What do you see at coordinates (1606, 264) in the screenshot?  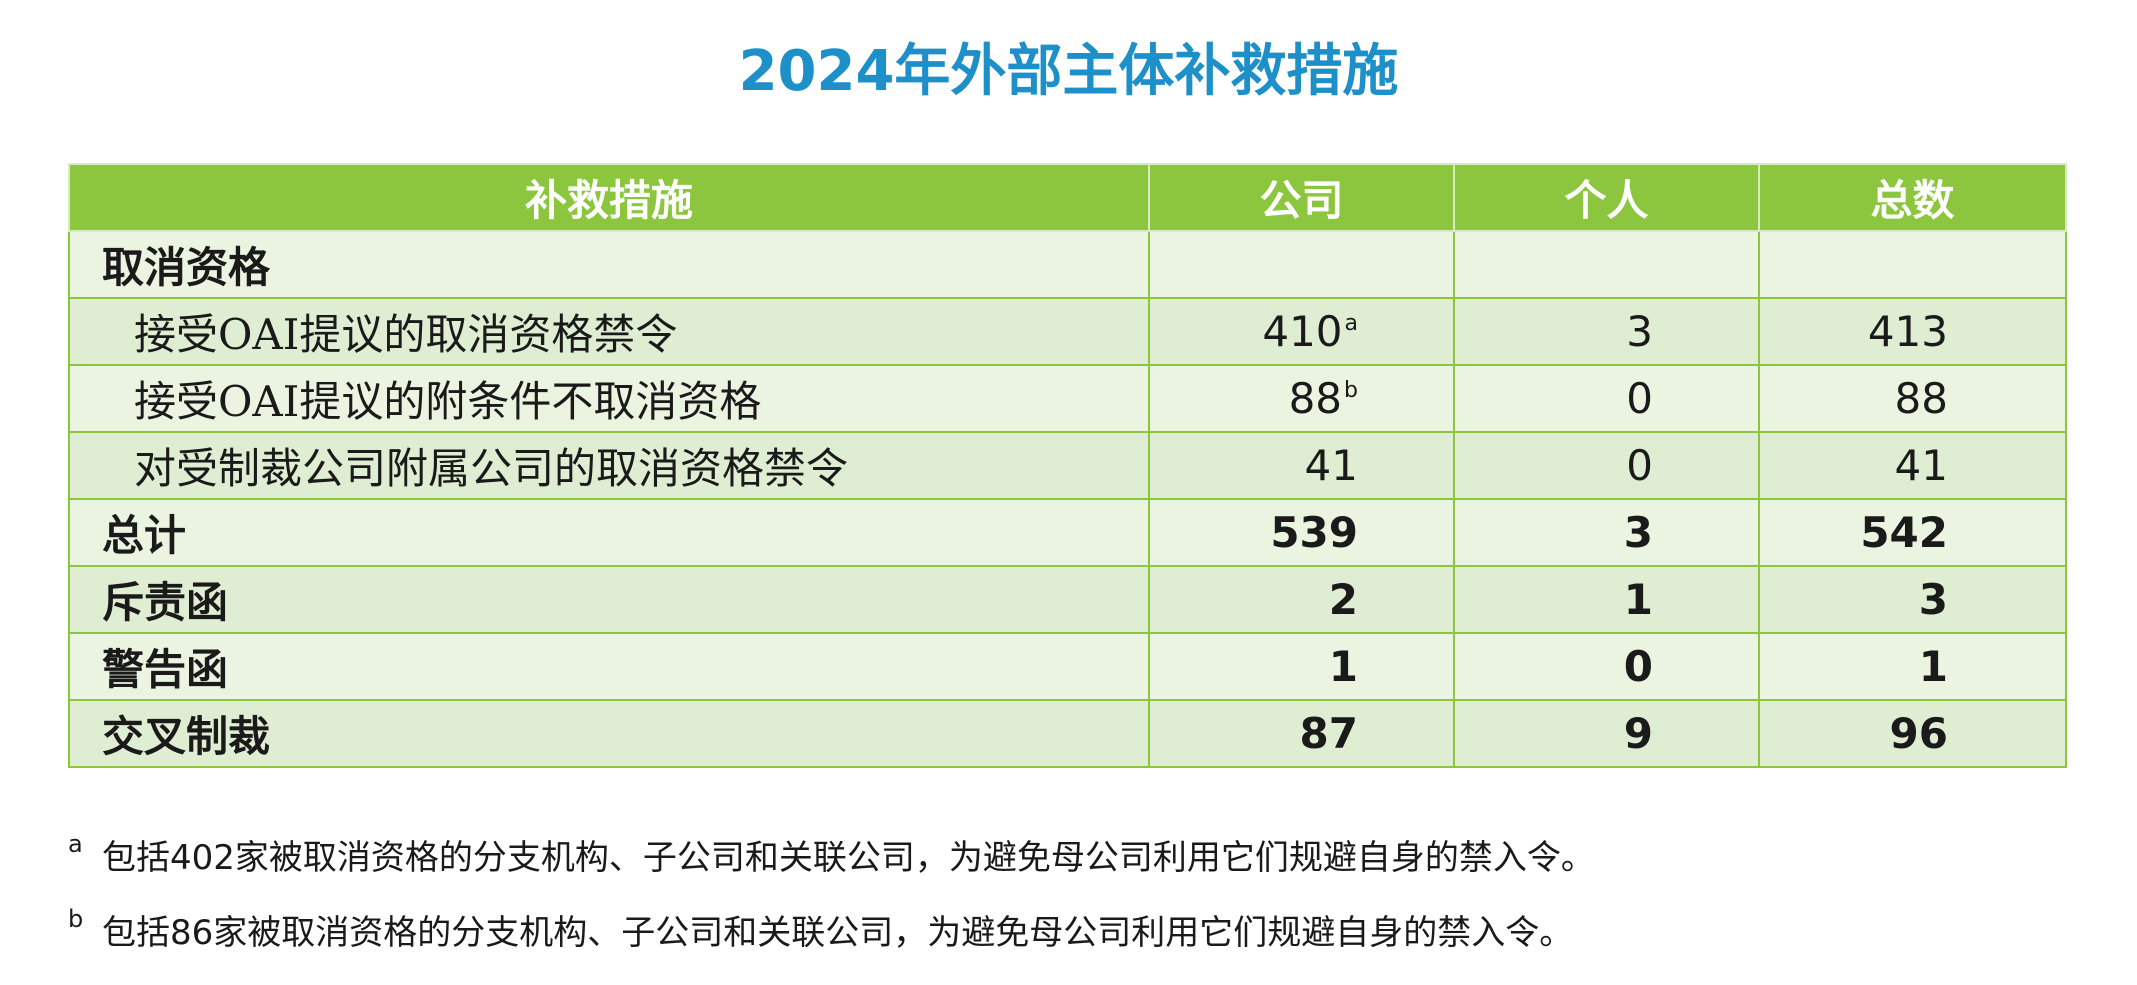 I see `individual-value` at bounding box center [1606, 264].